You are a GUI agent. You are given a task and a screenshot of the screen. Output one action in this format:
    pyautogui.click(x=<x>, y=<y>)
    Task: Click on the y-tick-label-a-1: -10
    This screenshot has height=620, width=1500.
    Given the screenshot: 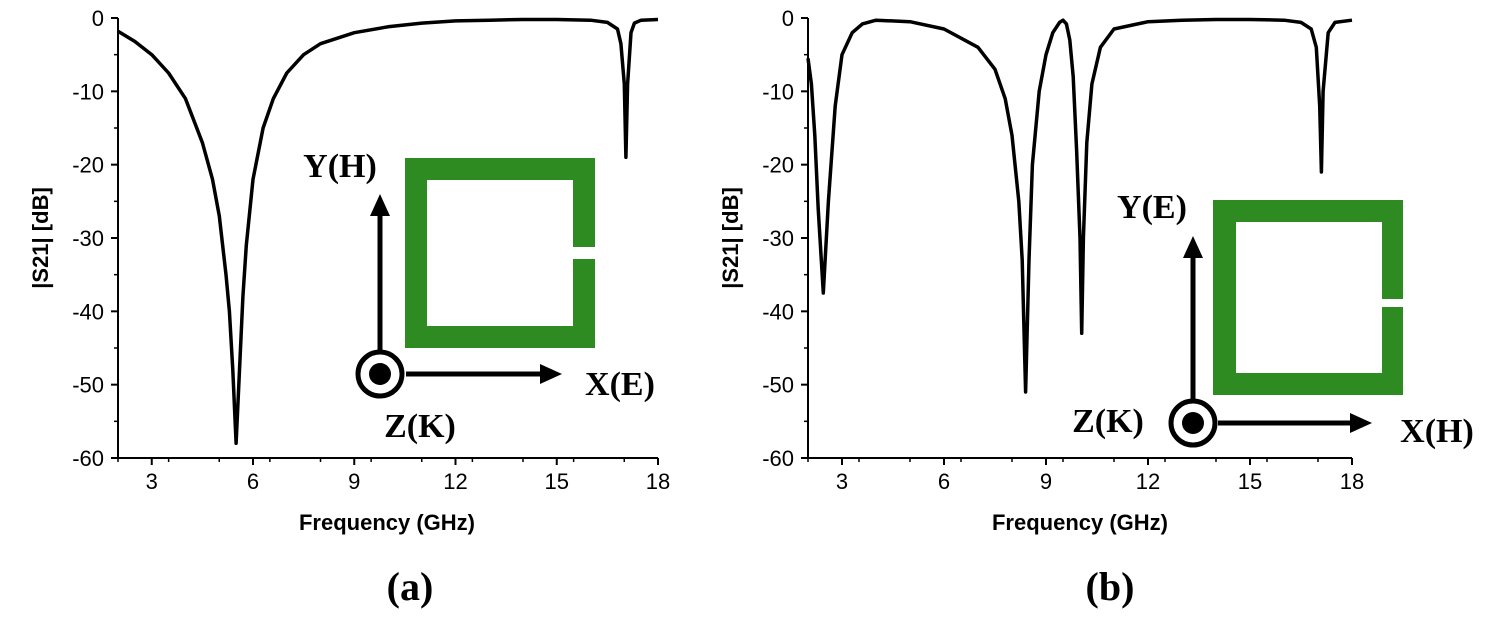 What is the action you would take?
    pyautogui.click(x=88, y=91)
    